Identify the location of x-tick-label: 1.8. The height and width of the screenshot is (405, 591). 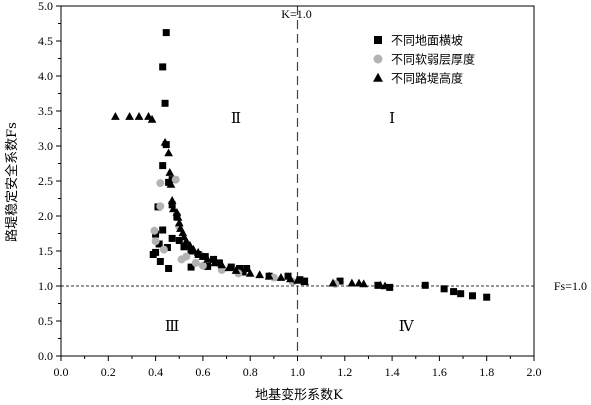
(486, 372).